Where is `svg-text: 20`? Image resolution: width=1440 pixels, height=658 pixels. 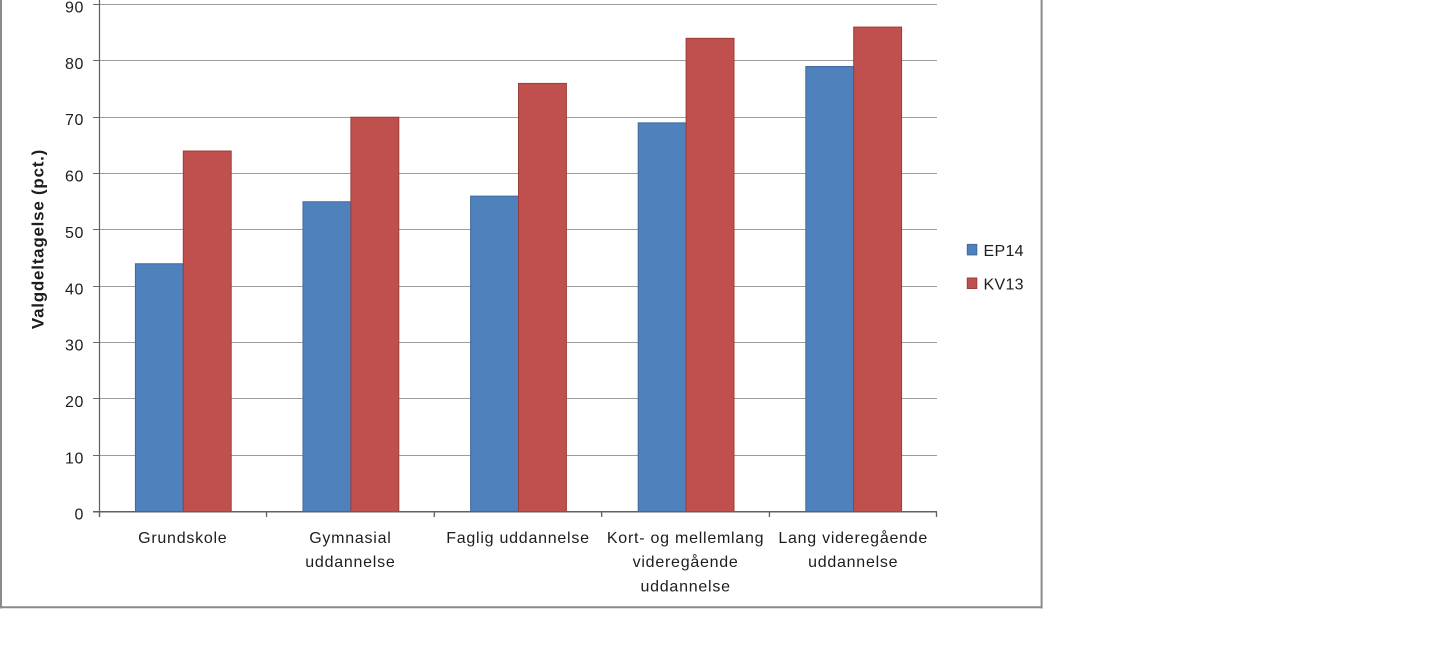
svg-text: 20 is located at coordinates (74, 402).